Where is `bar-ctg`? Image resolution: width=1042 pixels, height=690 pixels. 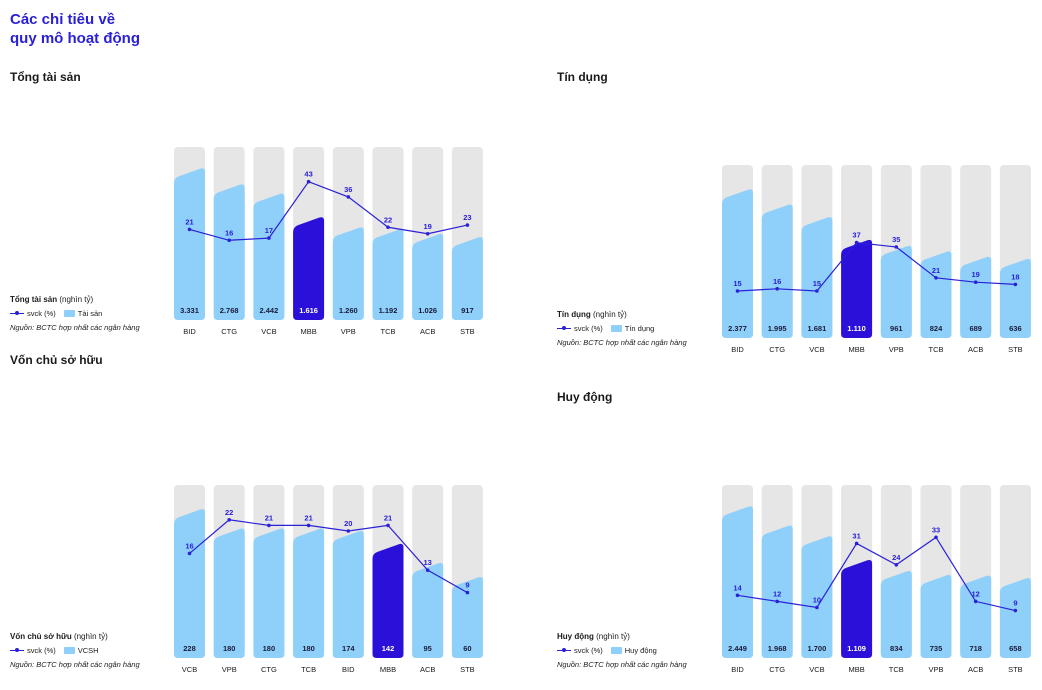
bar-ctg is located at coordinates (269, 593).